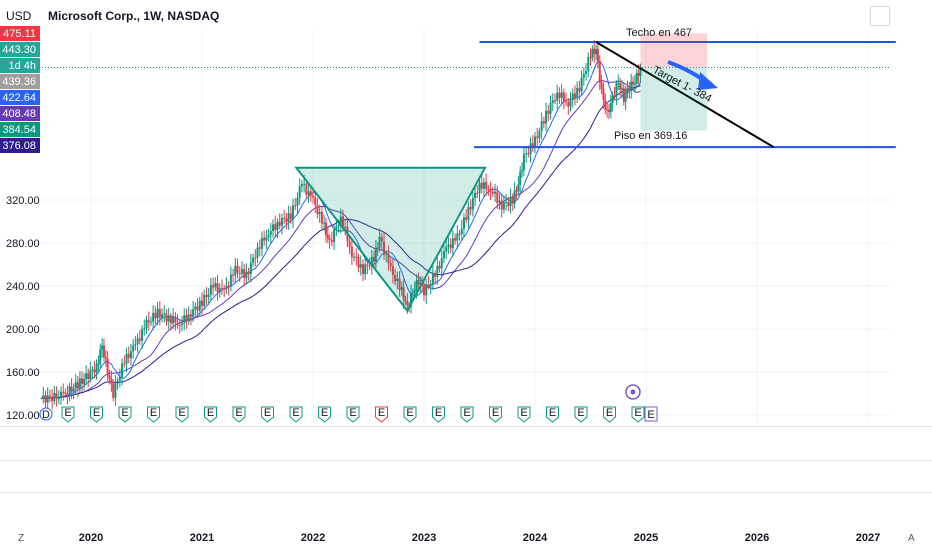  I want to click on y-tick-label: 160.00, so click(23, 373).